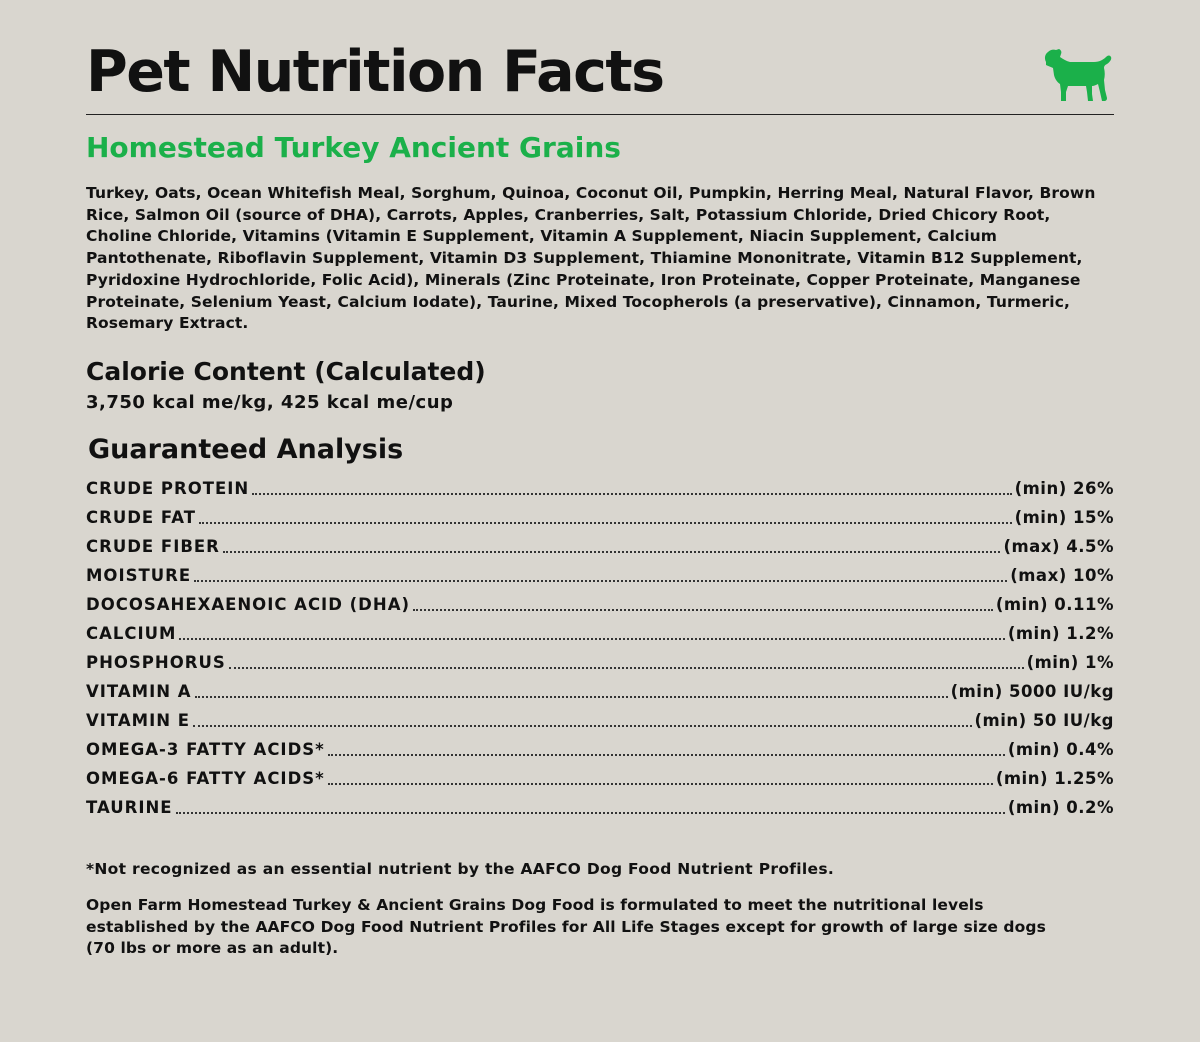 This screenshot has width=1200, height=1042. What do you see at coordinates (139, 691) in the screenshot?
I see `analysis-name: VITAMIN A` at bounding box center [139, 691].